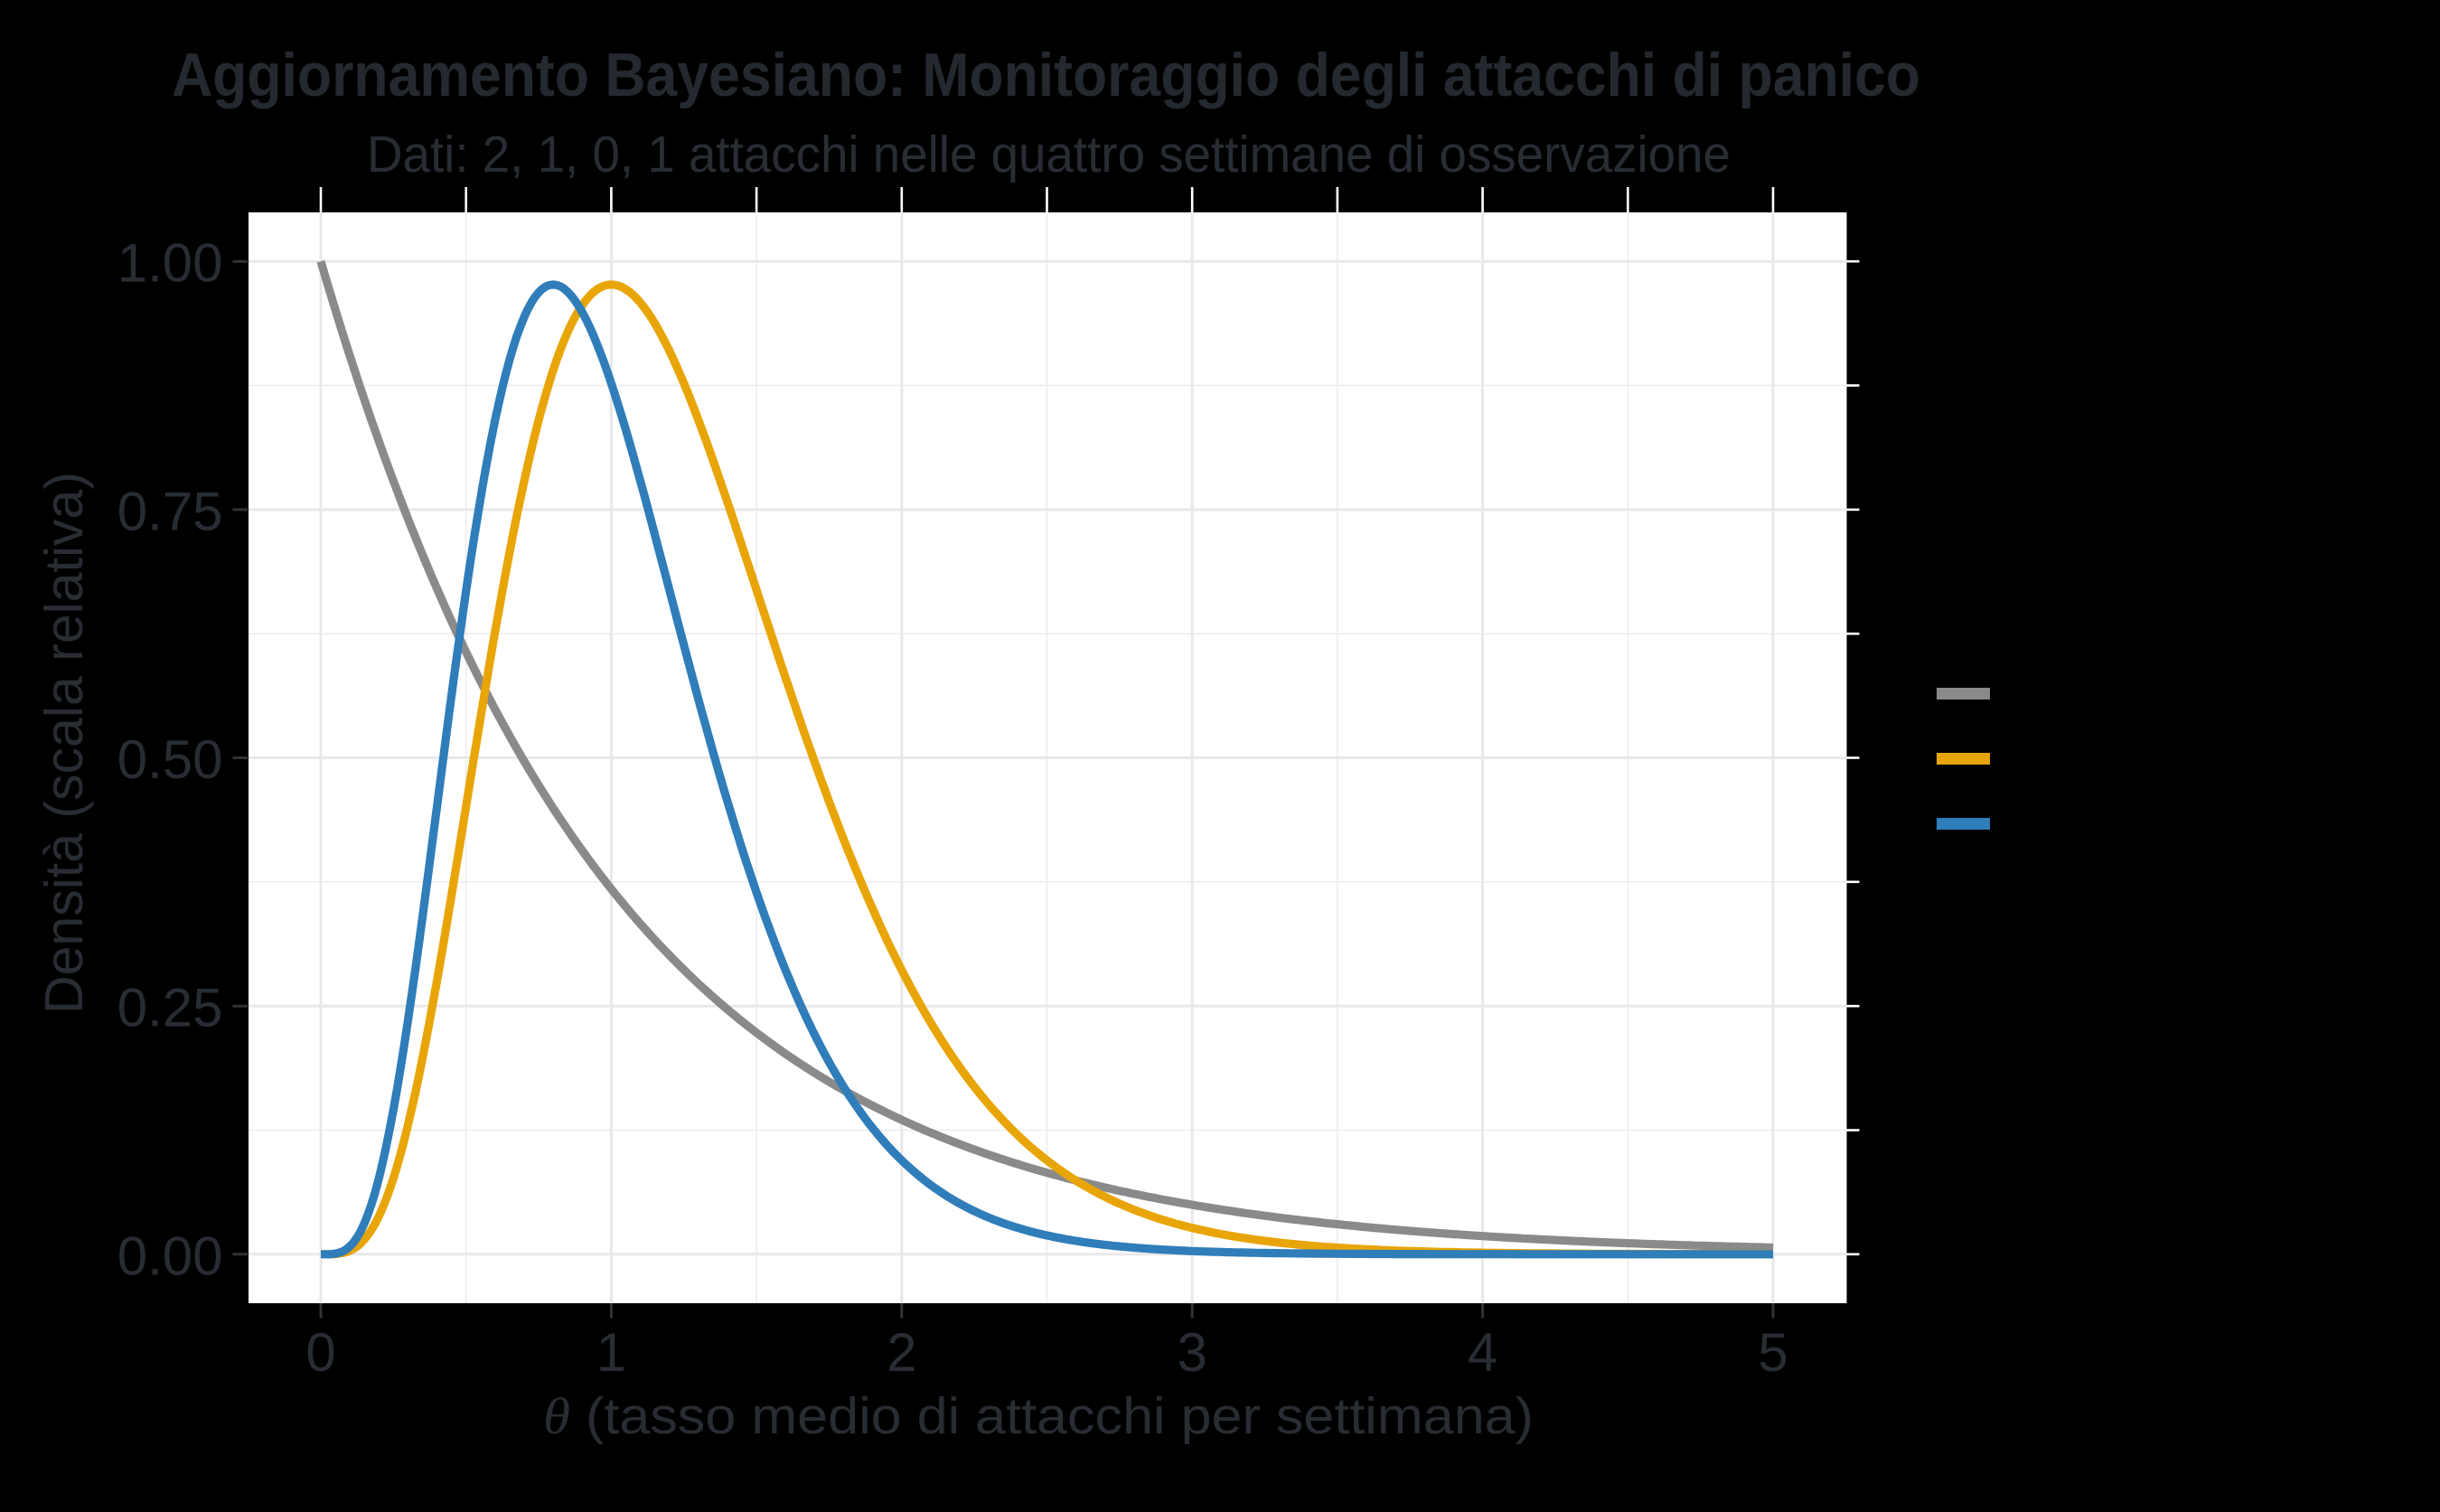 Image resolution: width=2440 pixels, height=1512 pixels. What do you see at coordinates (170, 1008) in the screenshot?
I see `svg-text: 0.25` at bounding box center [170, 1008].